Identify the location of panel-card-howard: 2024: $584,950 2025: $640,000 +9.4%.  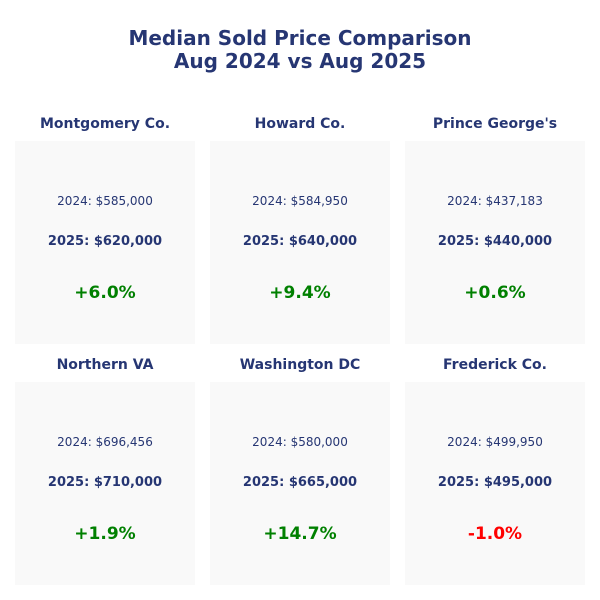
(300, 242).